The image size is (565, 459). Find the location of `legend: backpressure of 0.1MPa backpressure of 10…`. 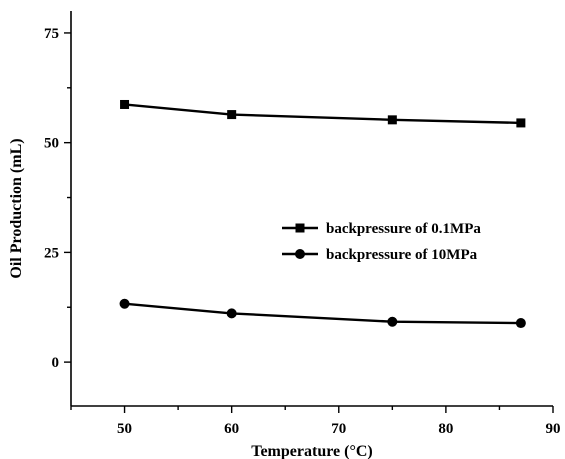

legend: backpressure of 0.1MPa backpressure of 10… is located at coordinates (381, 242).